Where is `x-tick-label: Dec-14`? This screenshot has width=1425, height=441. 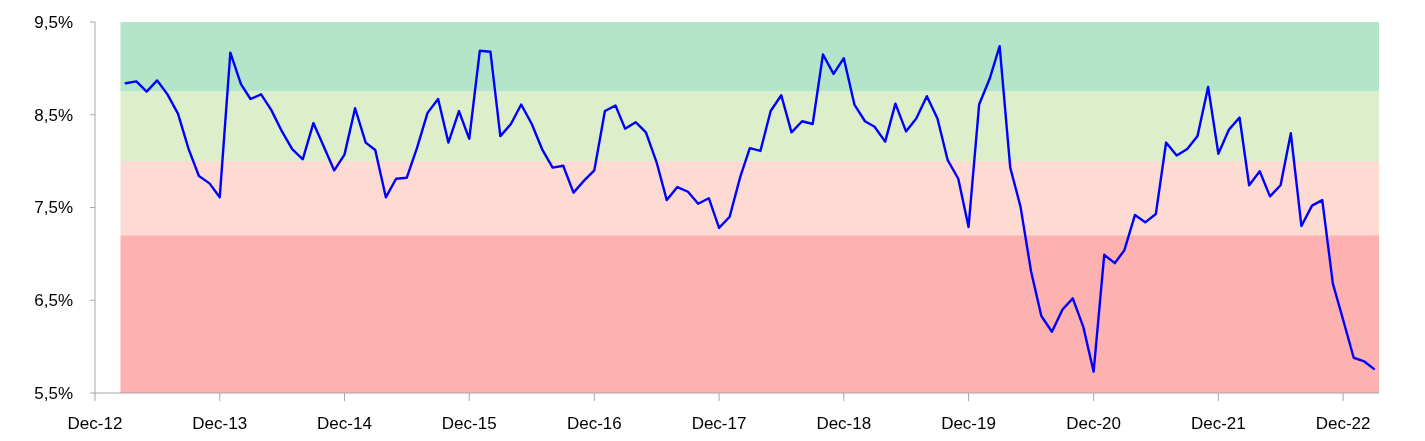
x-tick-label: Dec-14 is located at coordinates (344, 423).